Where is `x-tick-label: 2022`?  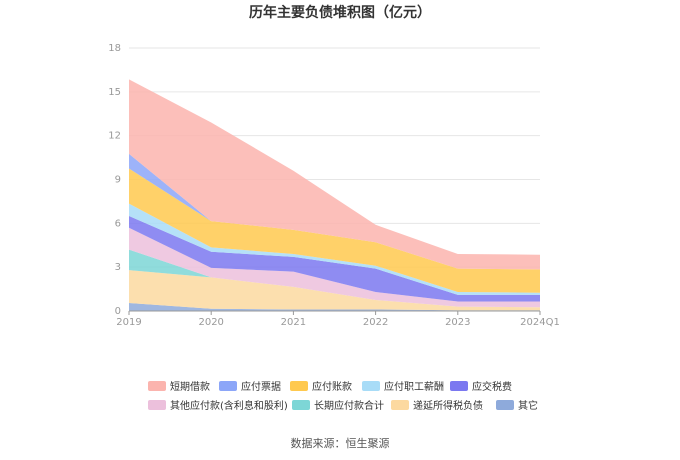 x-tick-label: 2022 is located at coordinates (375, 322).